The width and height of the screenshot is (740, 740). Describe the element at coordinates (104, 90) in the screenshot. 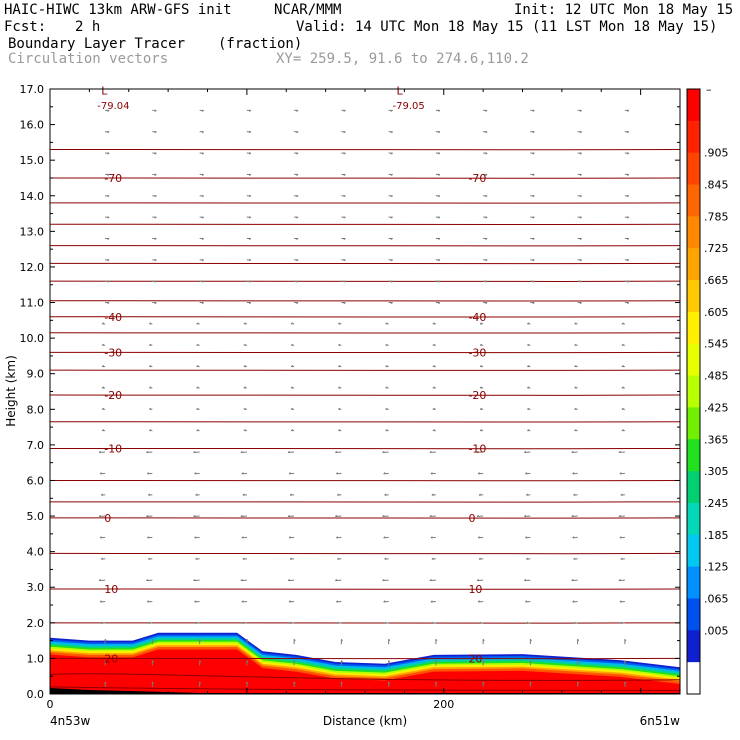

I see `low-symbol: L` at that location.